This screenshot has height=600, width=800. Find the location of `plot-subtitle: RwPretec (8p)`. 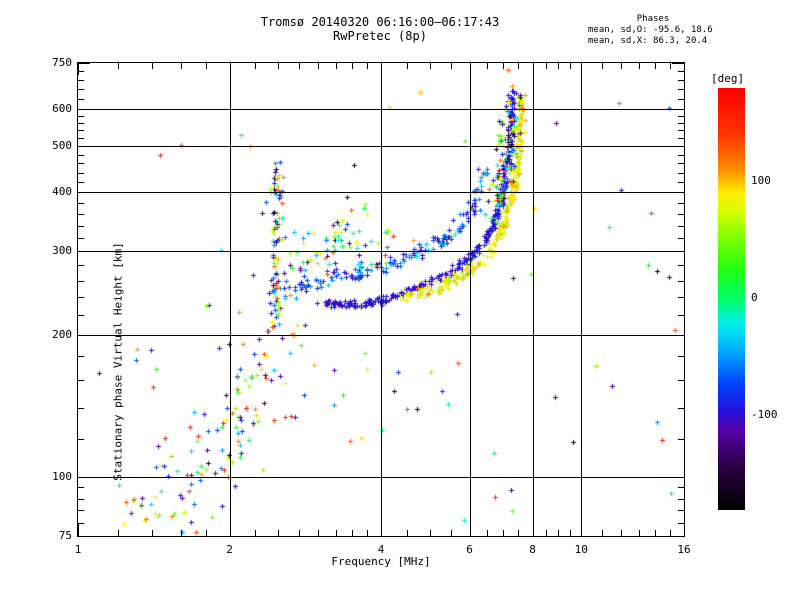

plot-subtitle: RwPretec (8p) is located at coordinates (380, 36).